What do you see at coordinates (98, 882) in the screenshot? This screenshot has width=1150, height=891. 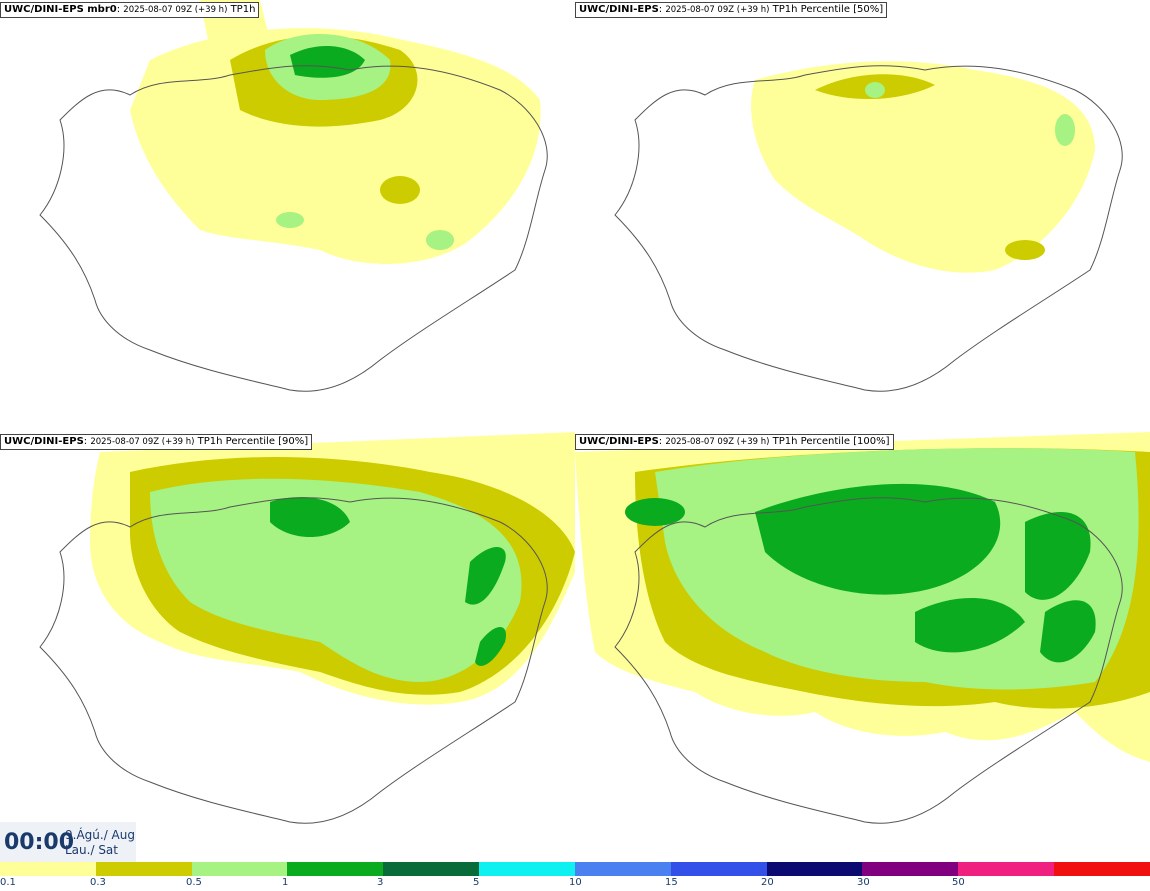 I see `legend-tick-label: 0.3` at bounding box center [98, 882].